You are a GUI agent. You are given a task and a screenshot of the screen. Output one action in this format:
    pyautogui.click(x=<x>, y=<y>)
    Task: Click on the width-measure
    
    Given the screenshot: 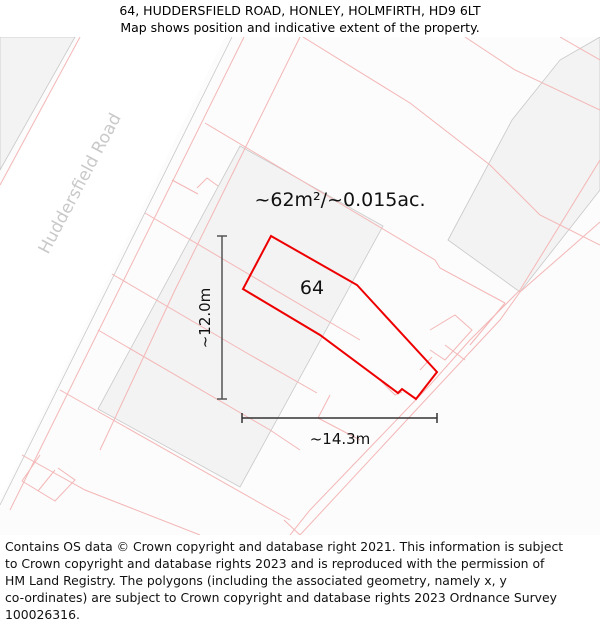 What is the action you would take?
    pyautogui.click(x=339, y=418)
    